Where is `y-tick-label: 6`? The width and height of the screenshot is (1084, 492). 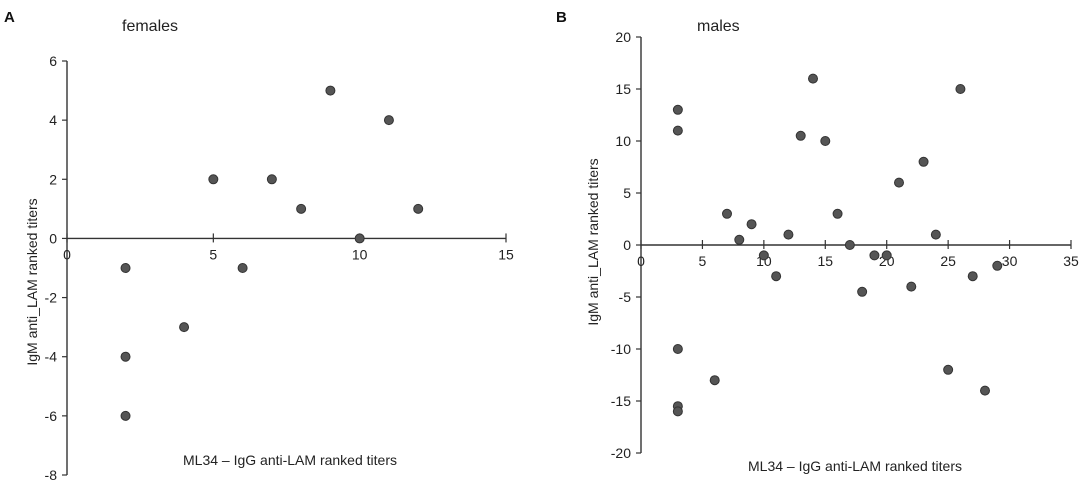 y-tick-label: 6 is located at coordinates (53, 61).